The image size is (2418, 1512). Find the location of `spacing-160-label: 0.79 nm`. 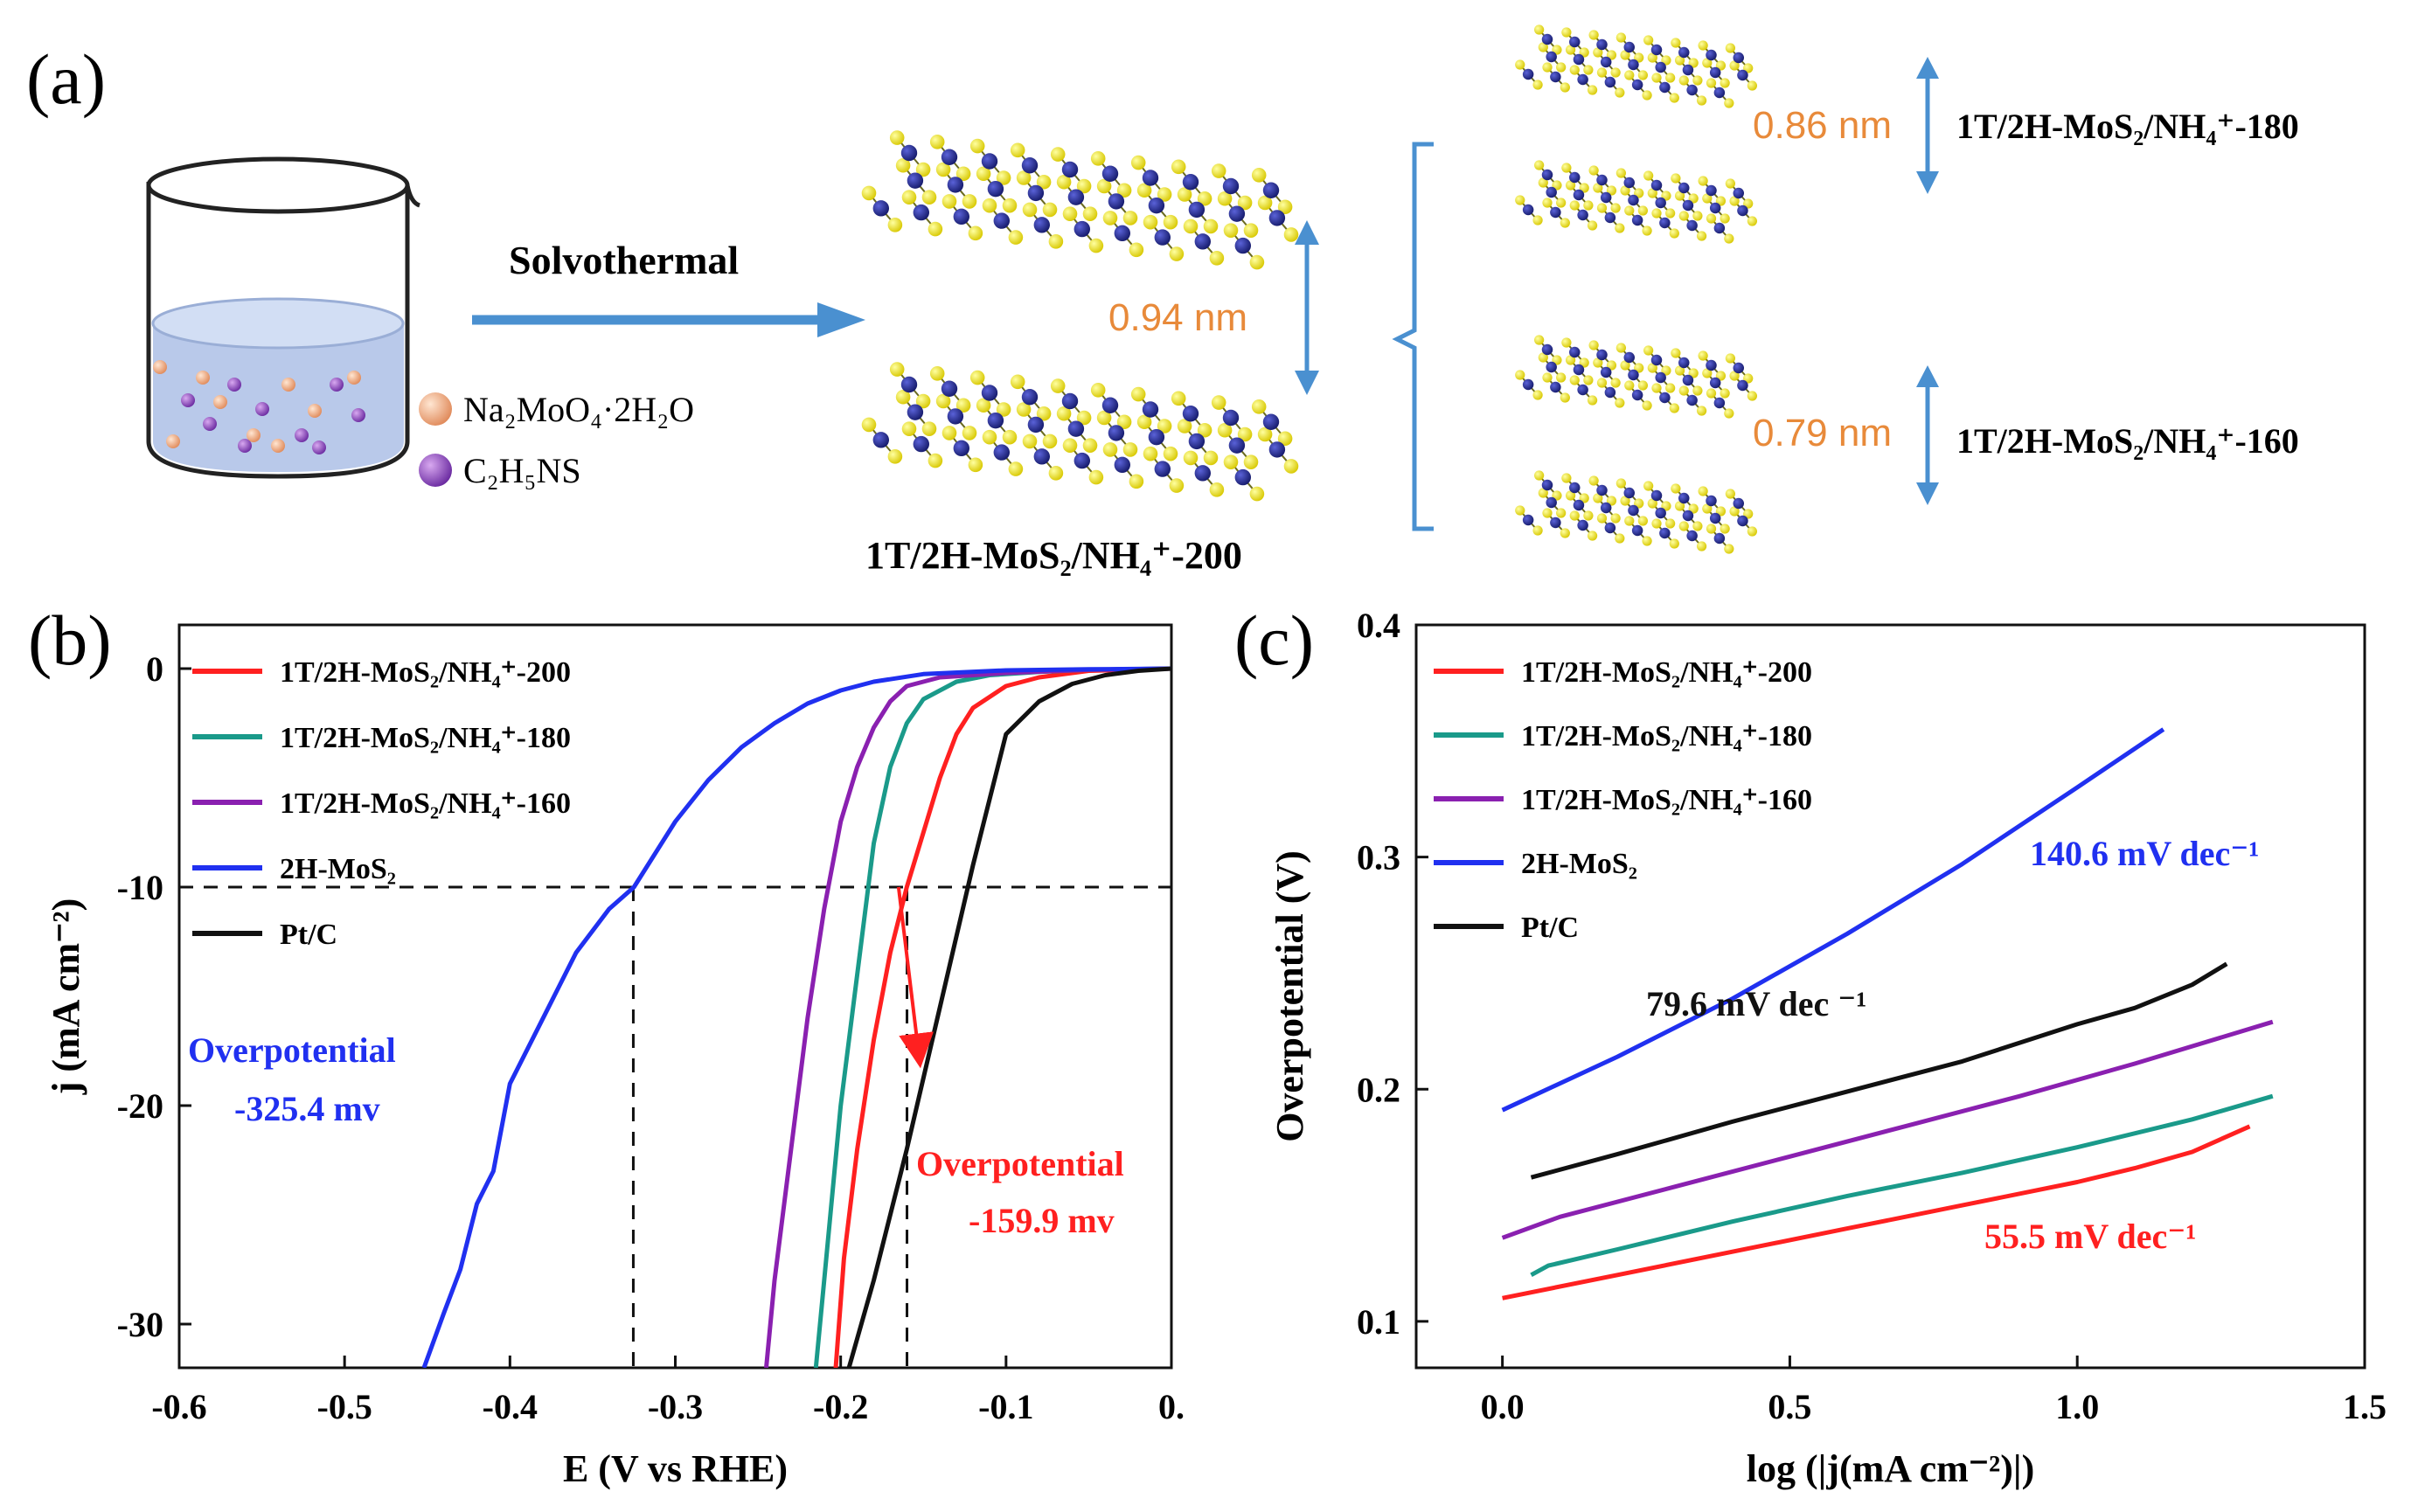

spacing-160-label: 0.79 nm is located at coordinates (1823, 433).